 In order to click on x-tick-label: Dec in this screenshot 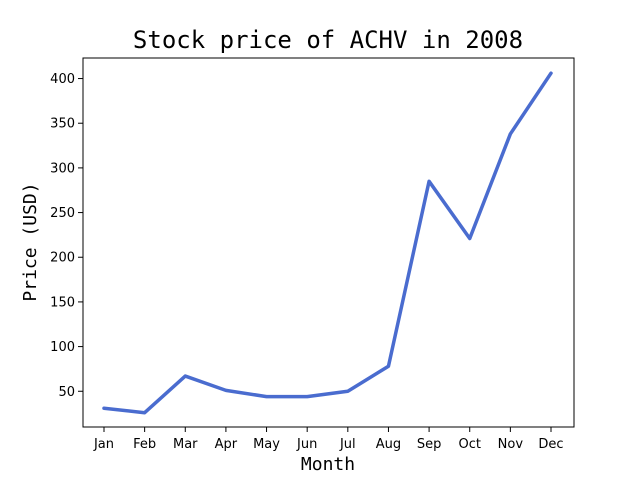, I will do `click(550, 444)`.